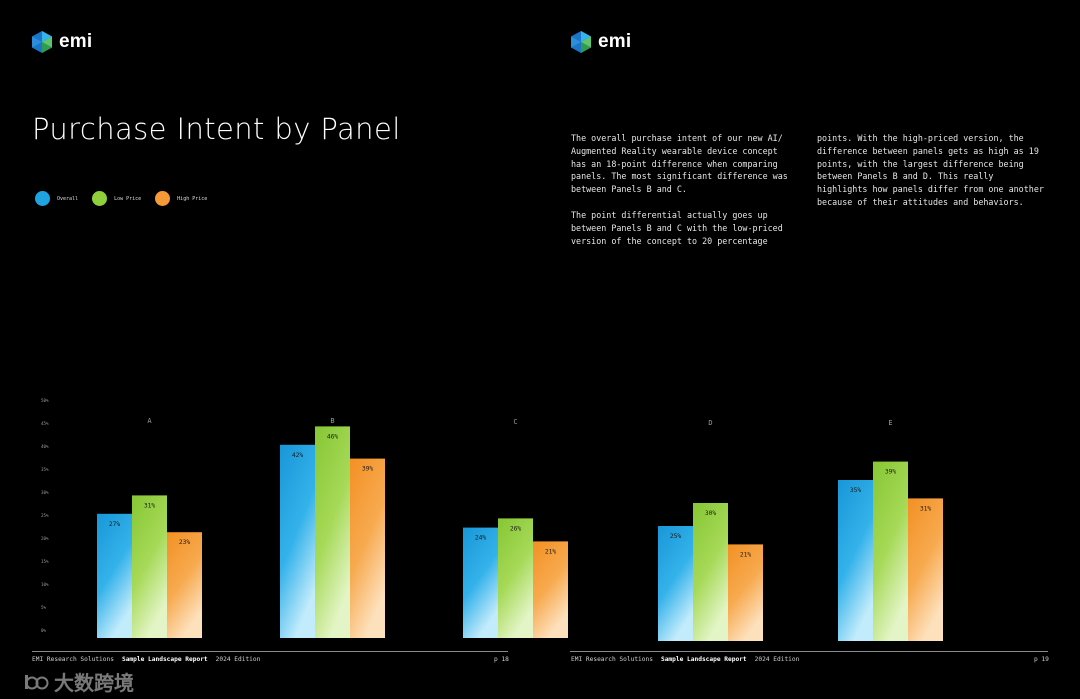 The height and width of the screenshot is (699, 1080). What do you see at coordinates (56, 198) in the screenshot?
I see `legend-item-overall: Overall` at bounding box center [56, 198].